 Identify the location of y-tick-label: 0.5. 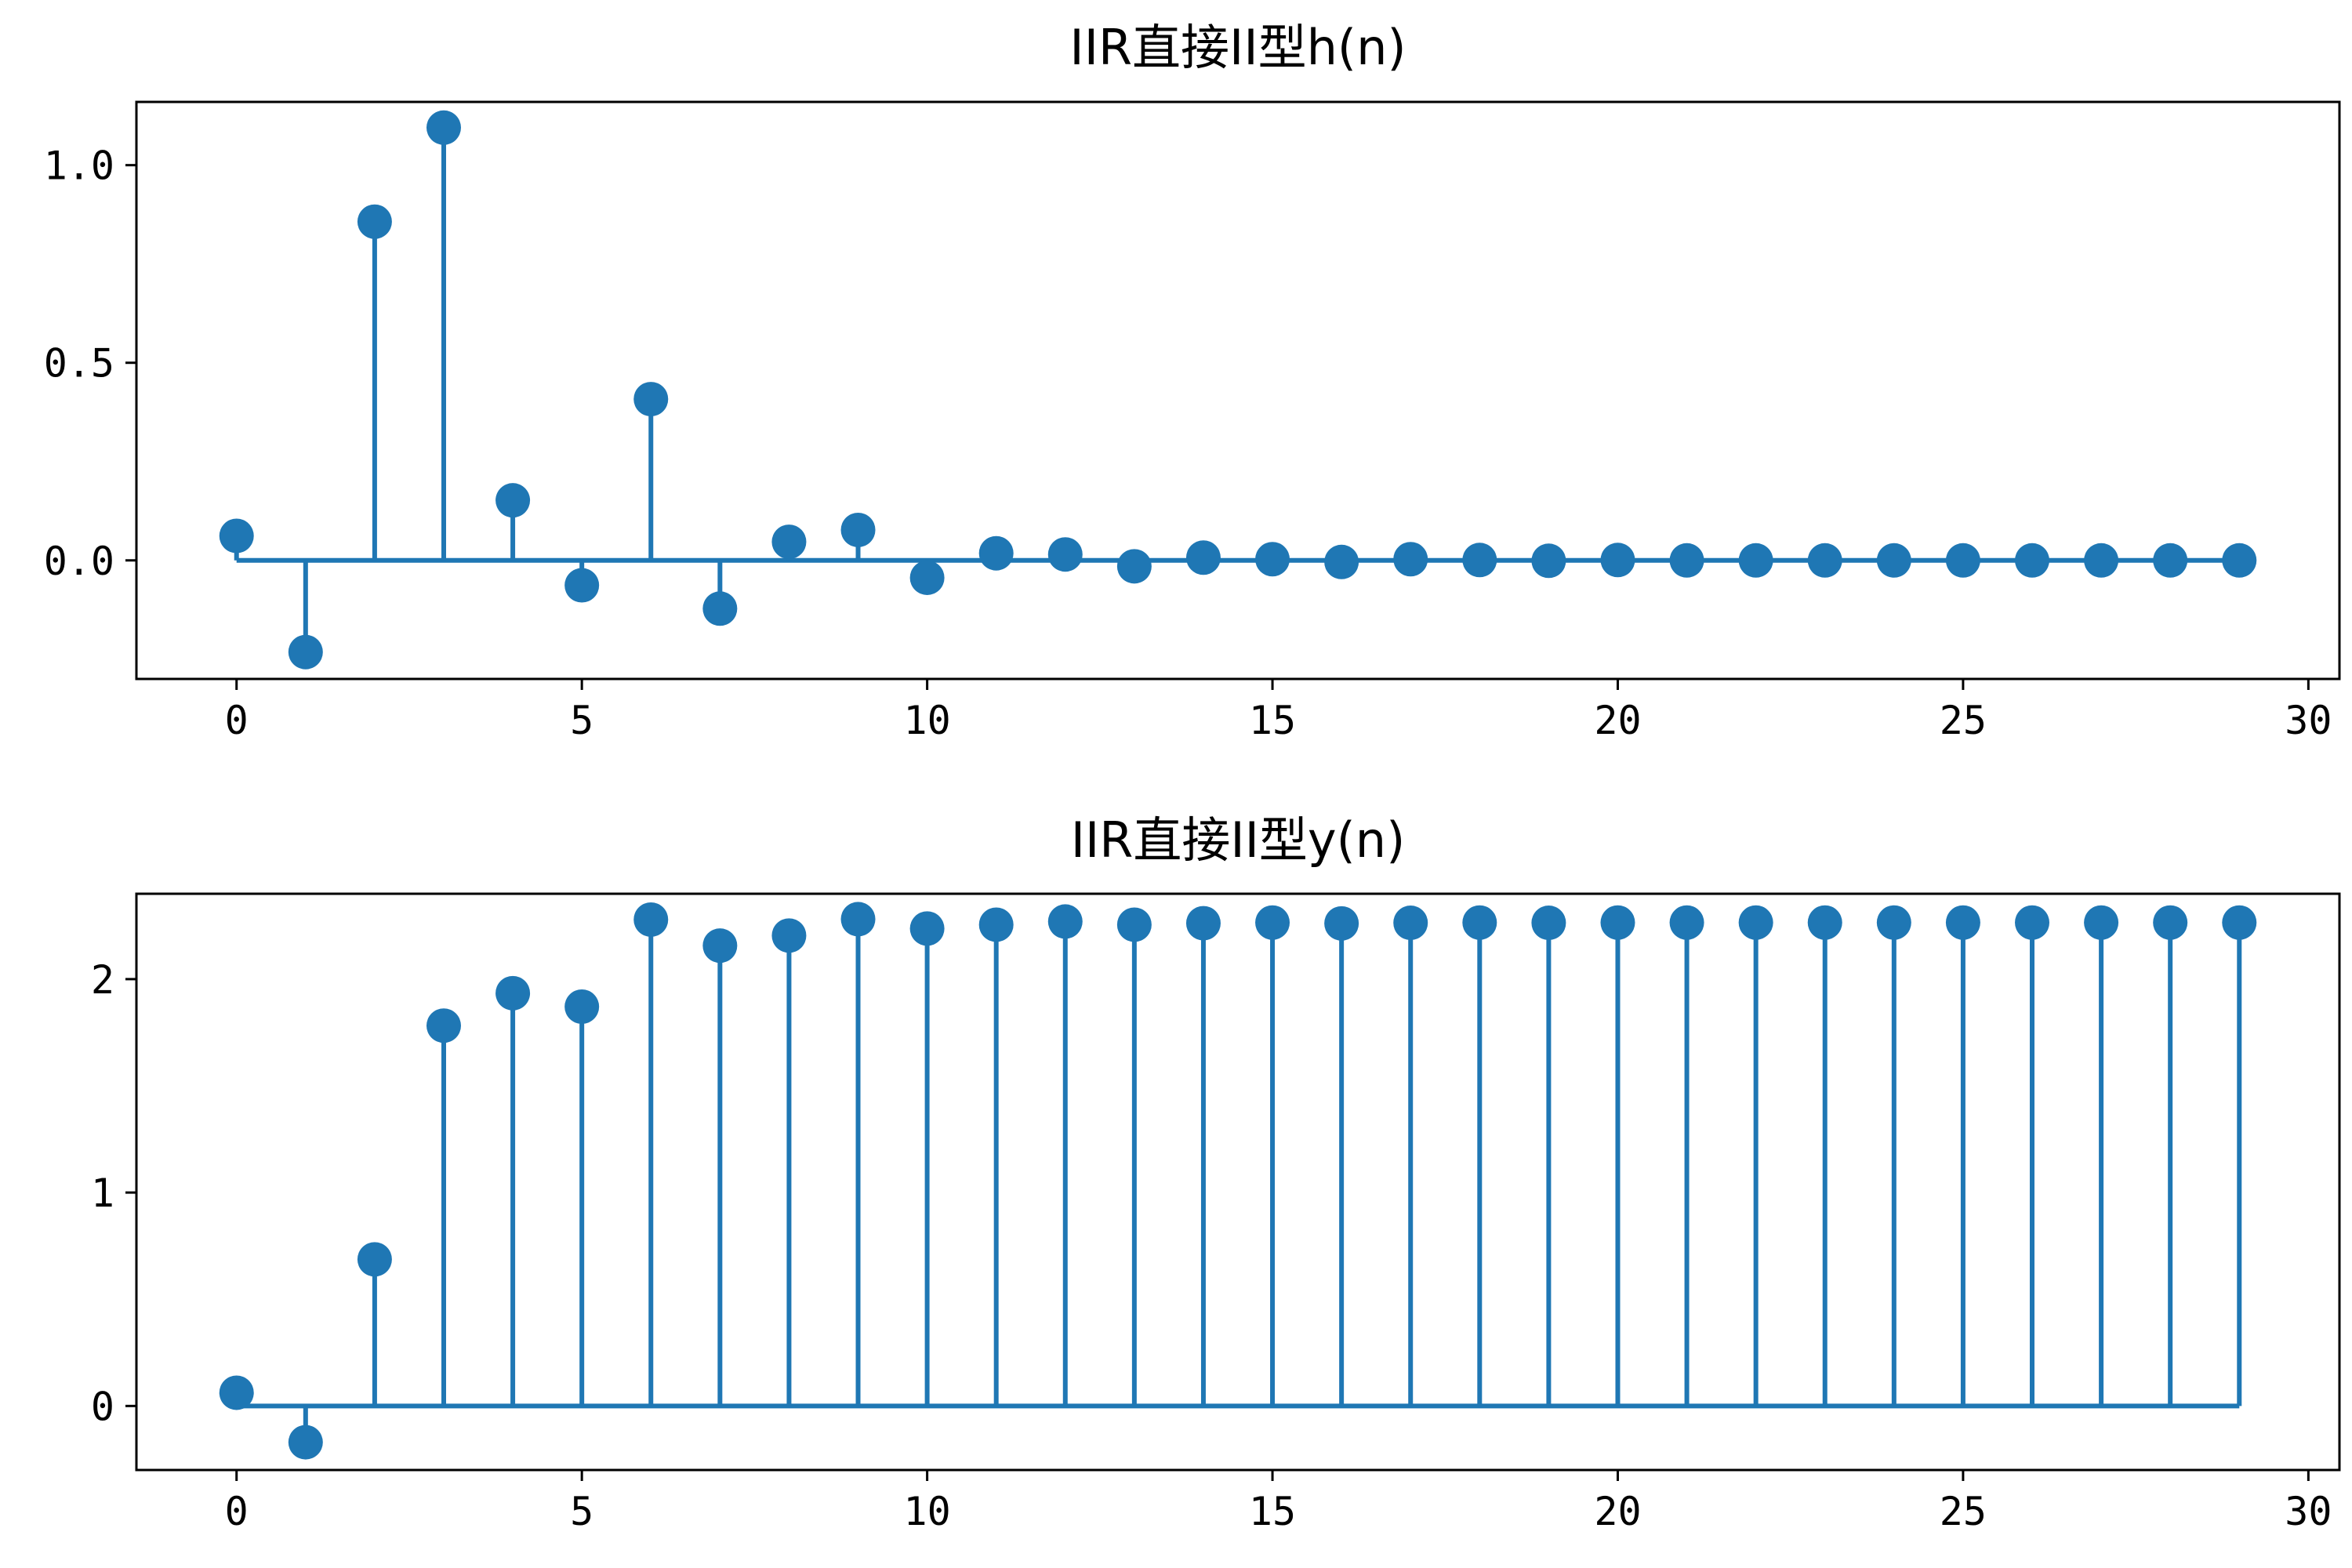
(79, 364).